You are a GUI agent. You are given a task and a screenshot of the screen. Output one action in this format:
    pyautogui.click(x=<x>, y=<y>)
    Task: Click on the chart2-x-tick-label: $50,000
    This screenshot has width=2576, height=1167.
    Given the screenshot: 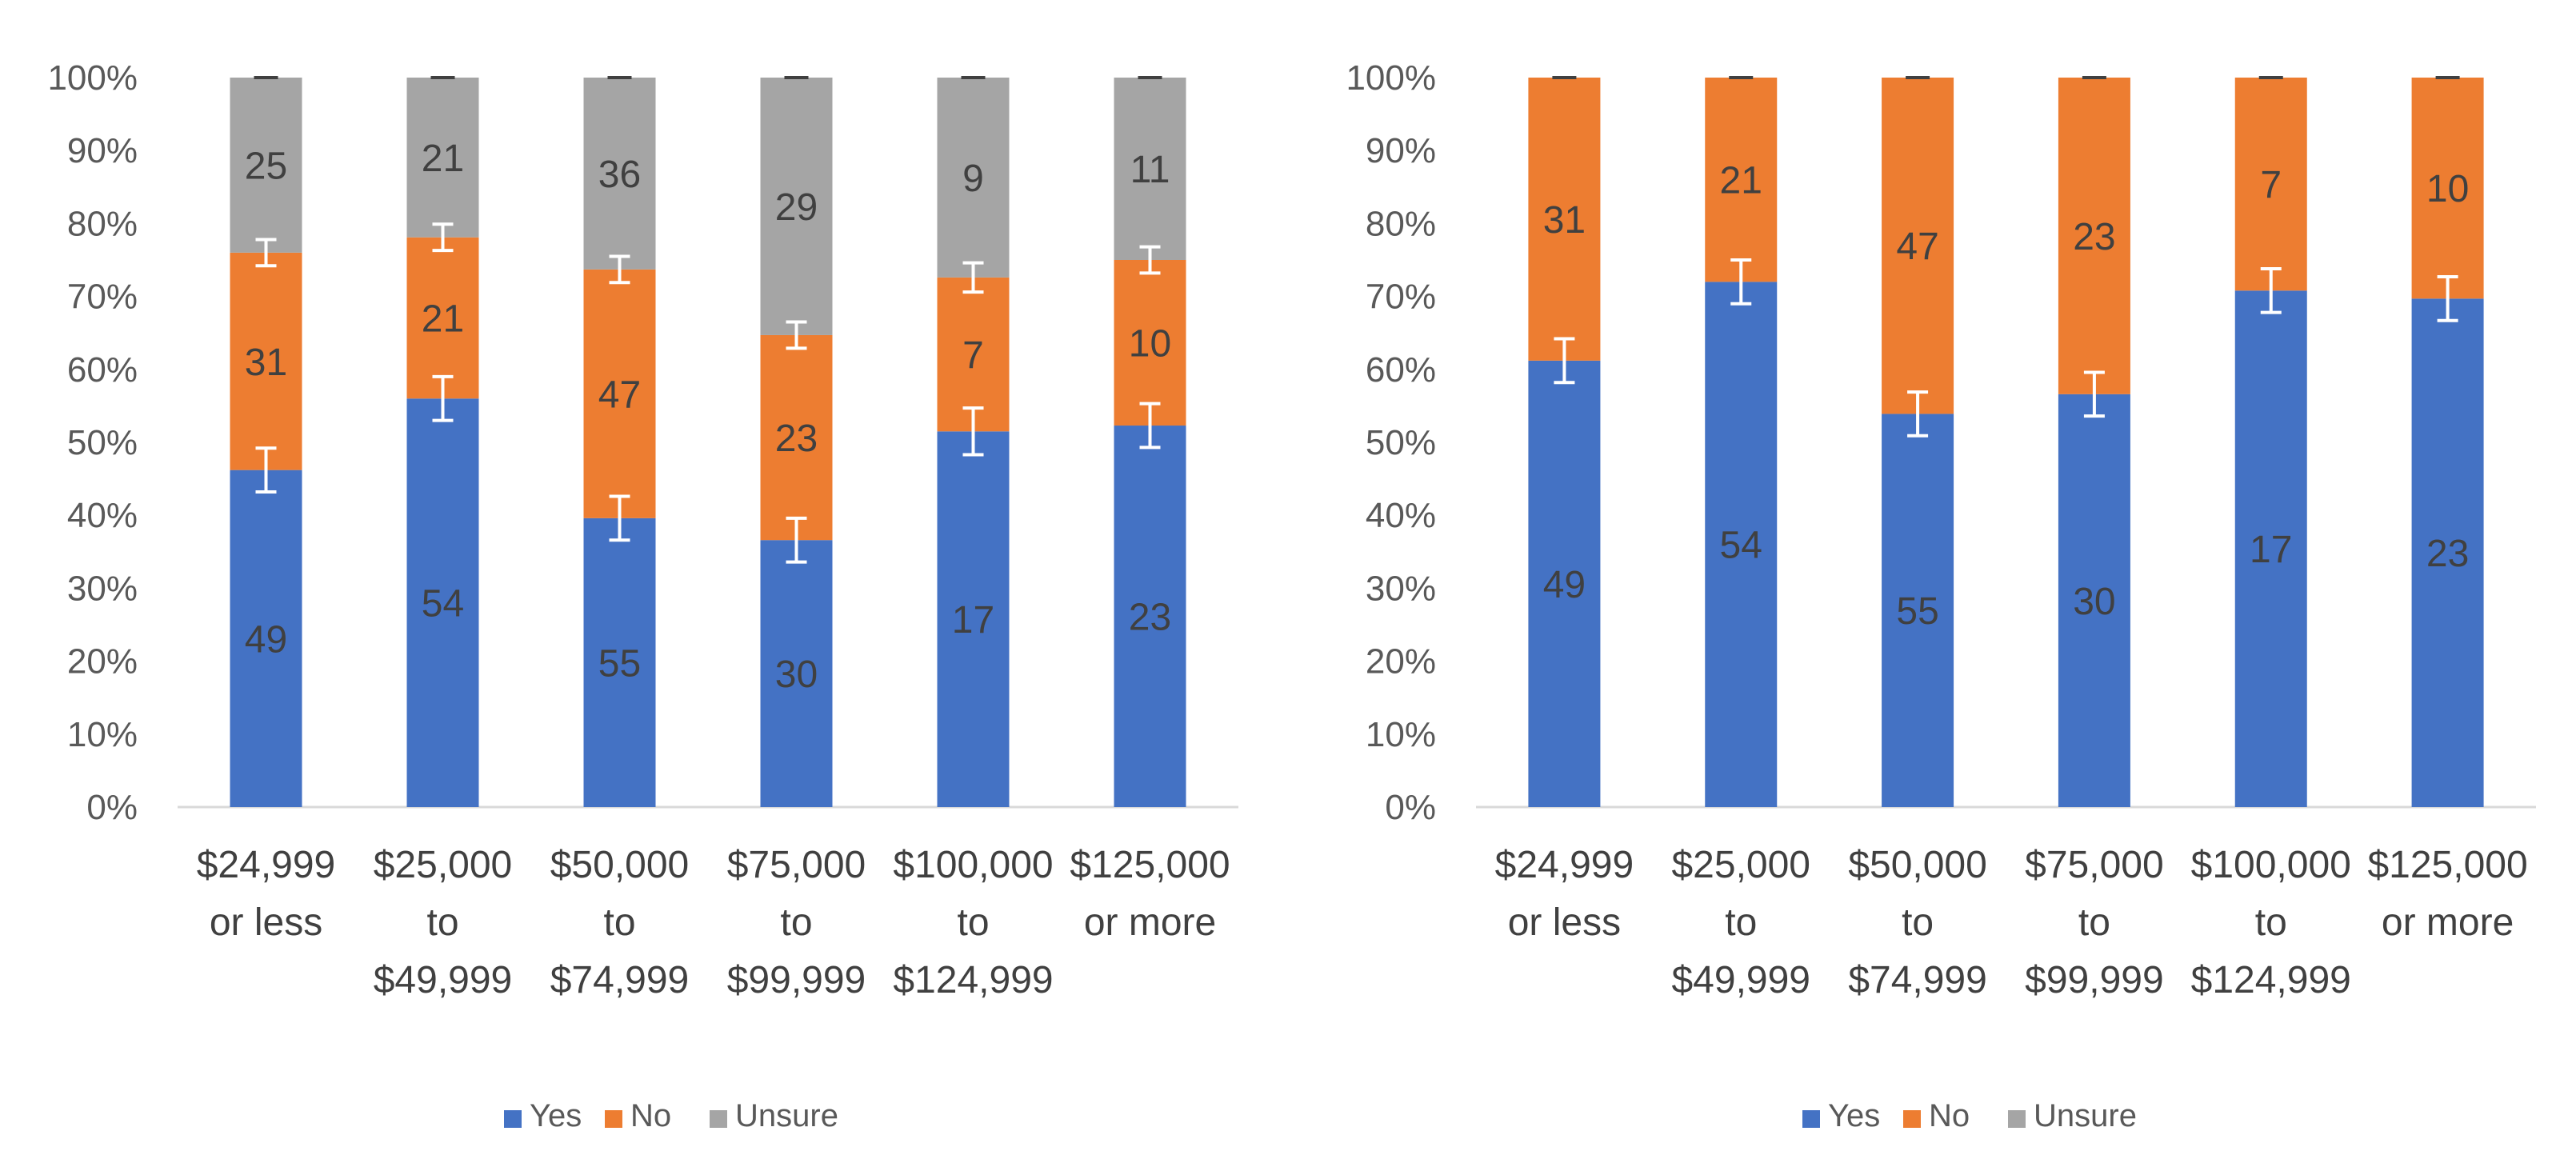 What is the action you would take?
    pyautogui.click(x=1917, y=865)
    